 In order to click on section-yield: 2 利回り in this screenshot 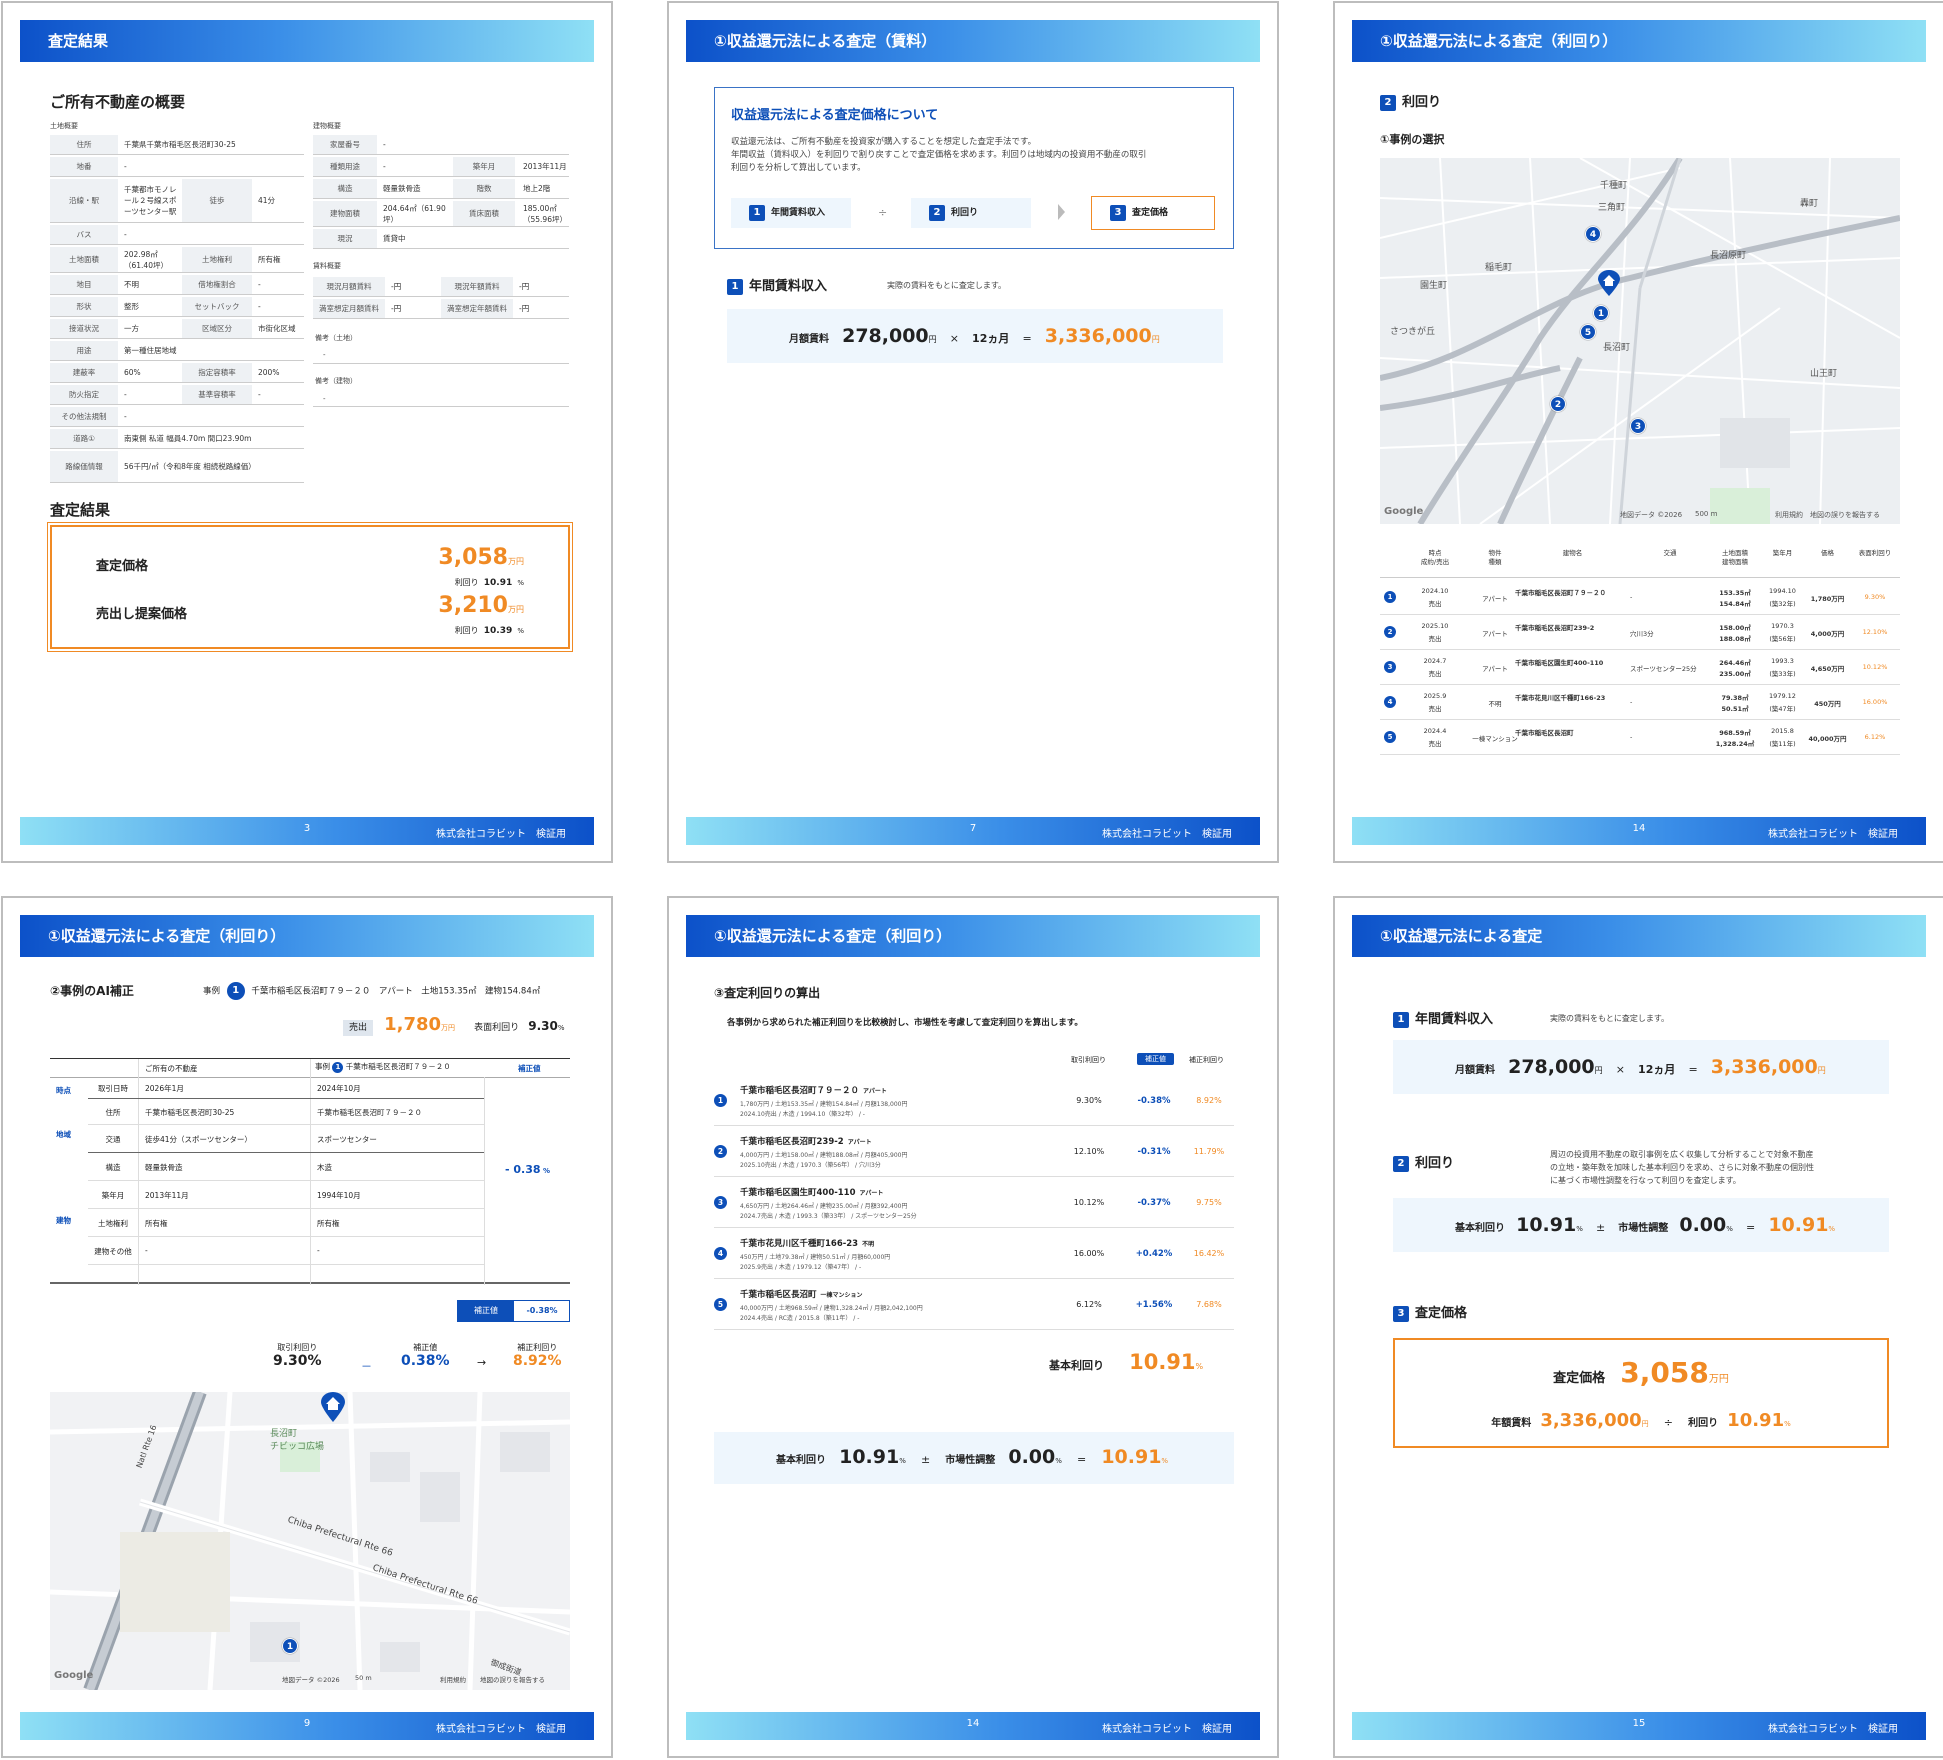, I will do `click(1423, 1162)`.